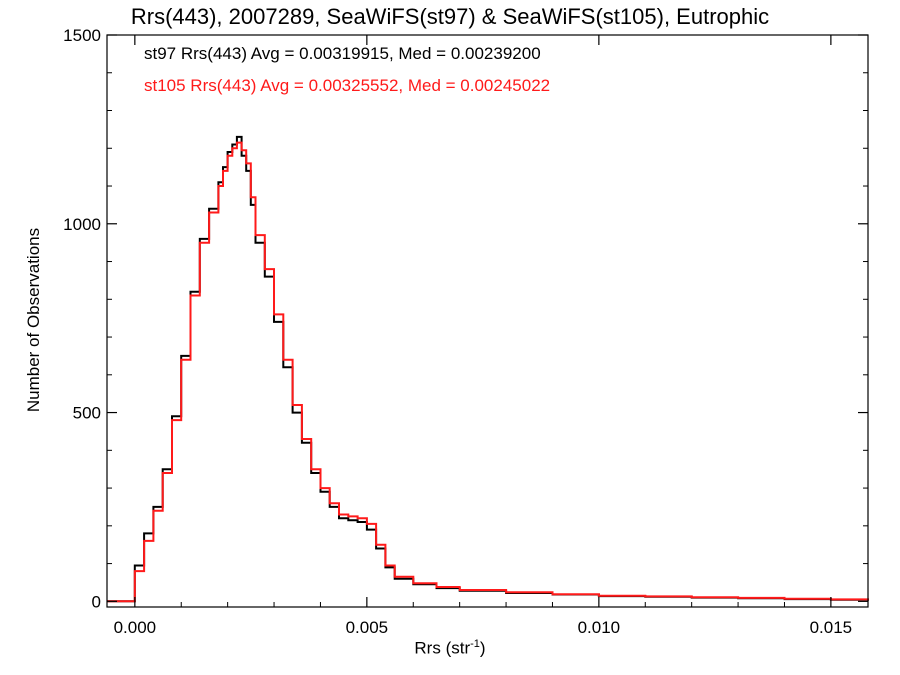 Image resolution: width=900 pixels, height=675 pixels. I want to click on x-tick-label: 0.005, so click(367, 627).